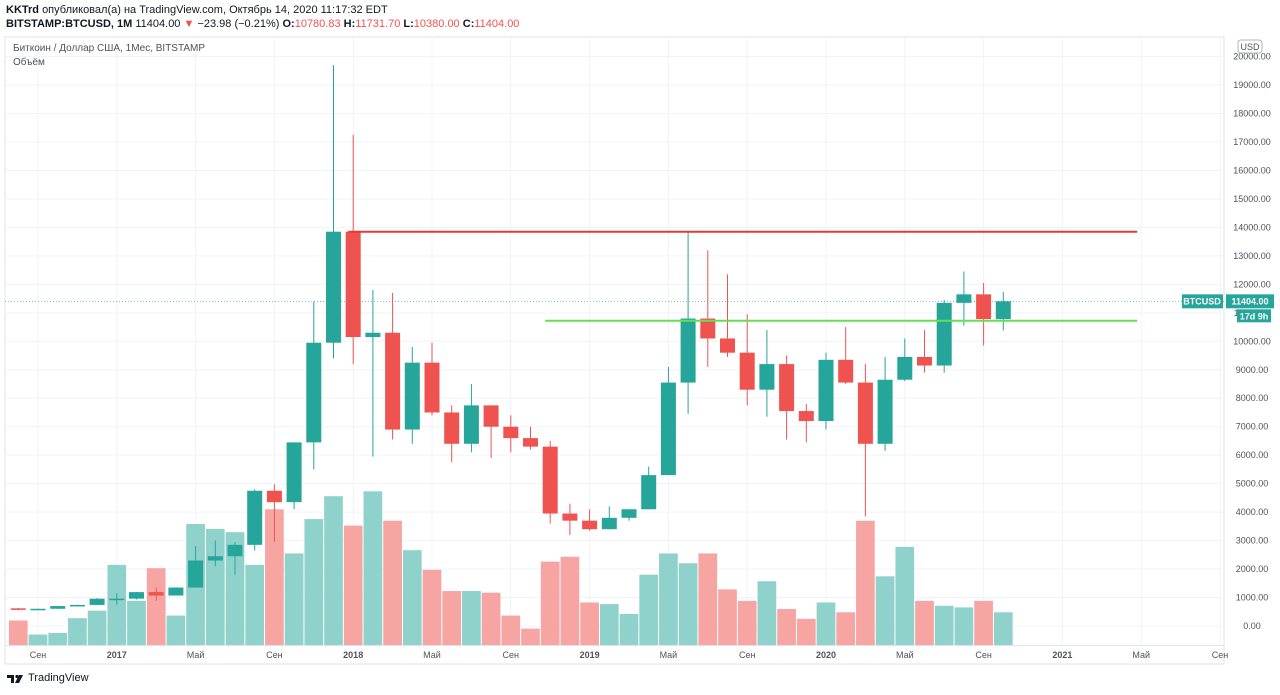  I want to click on time-tick-label: 2020, so click(826, 655).